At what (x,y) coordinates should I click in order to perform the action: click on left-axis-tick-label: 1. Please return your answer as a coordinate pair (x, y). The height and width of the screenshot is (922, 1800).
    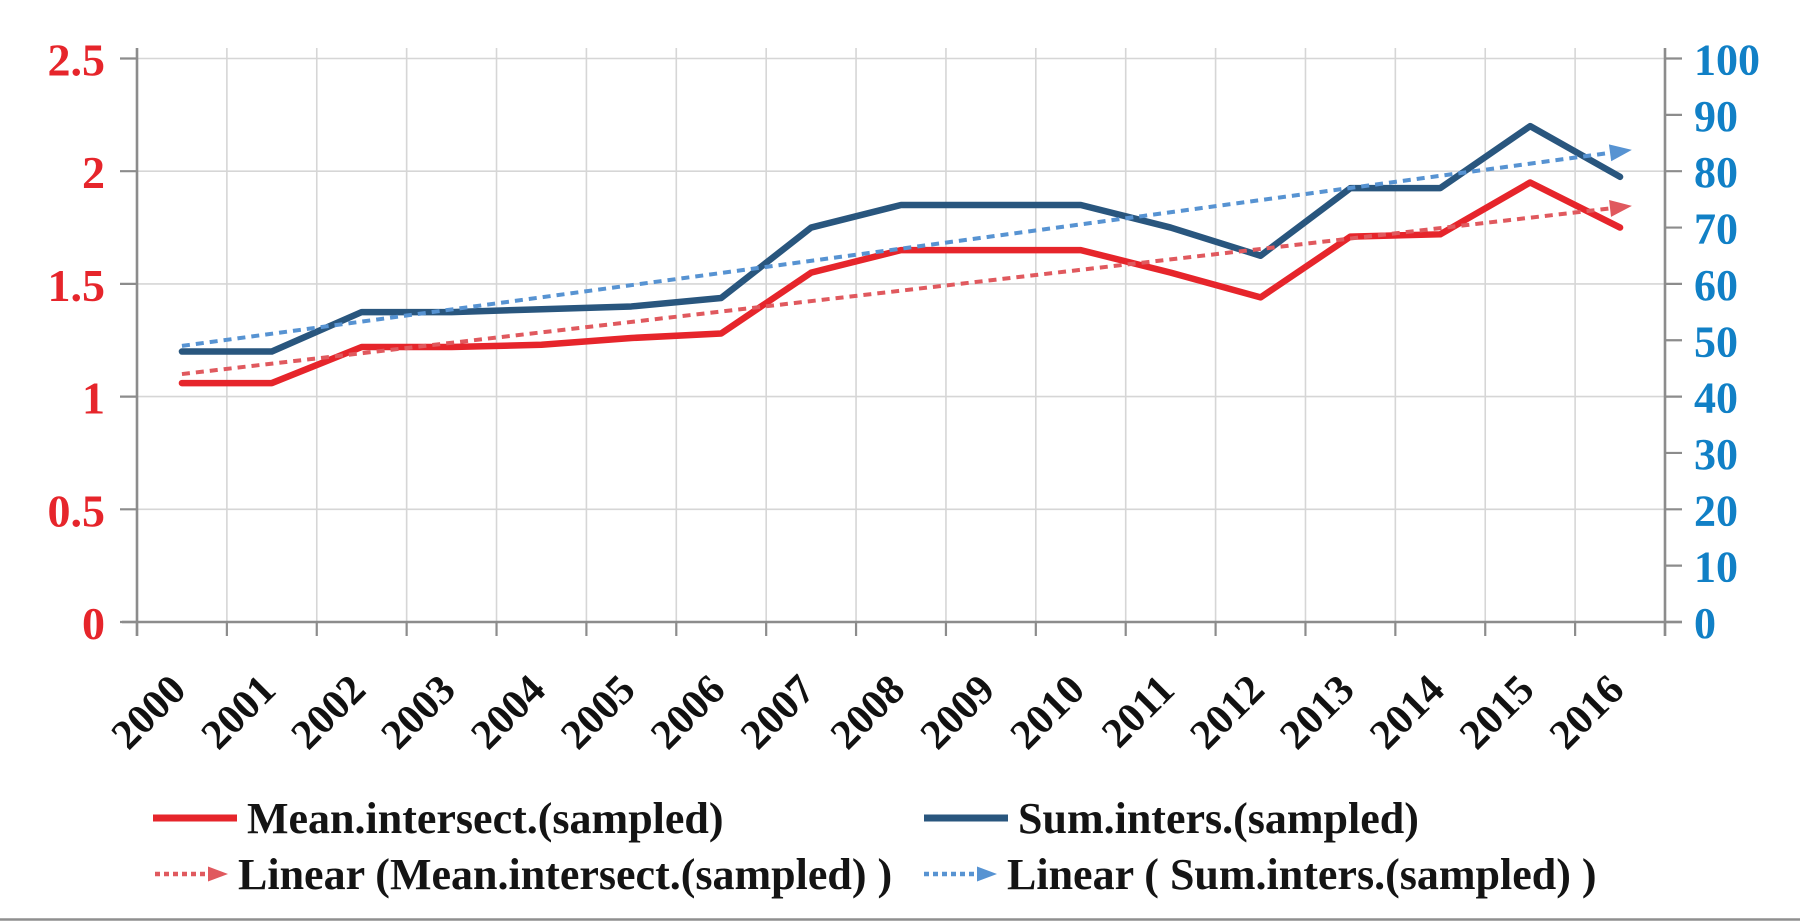
    Looking at the image, I should click on (93, 398).